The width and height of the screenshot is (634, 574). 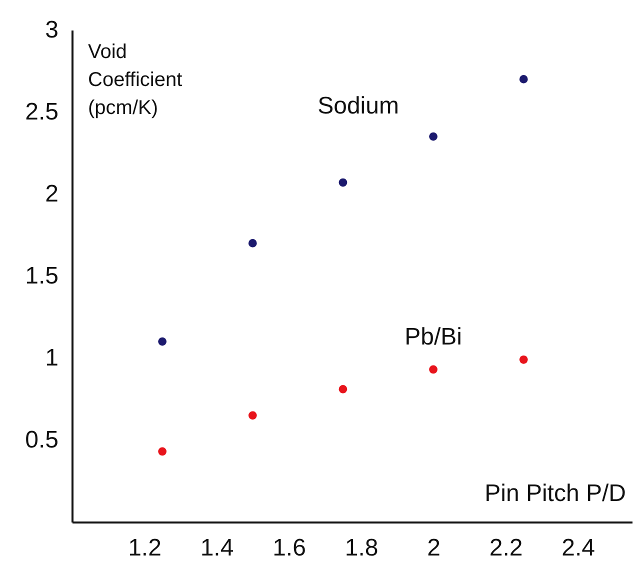 I want to click on series-label: Pb/Bi, so click(x=433, y=336).